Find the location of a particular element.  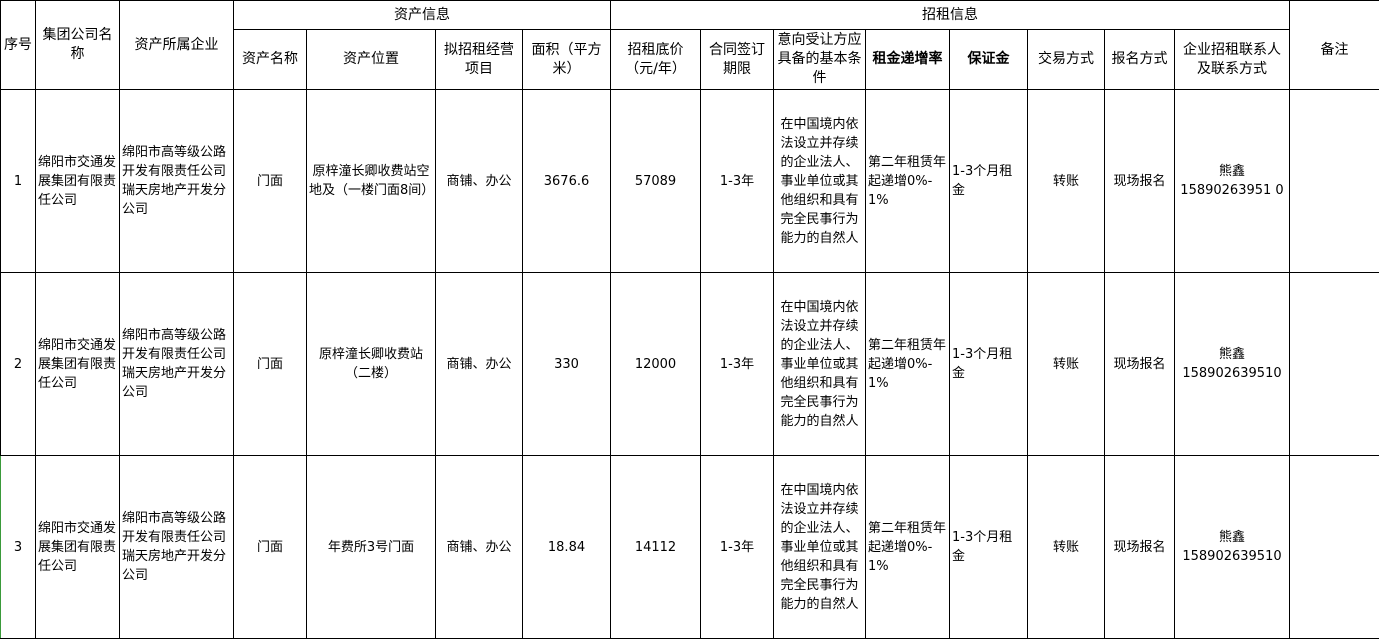

header-price: 招租底价（元/年） is located at coordinates (655, 59).